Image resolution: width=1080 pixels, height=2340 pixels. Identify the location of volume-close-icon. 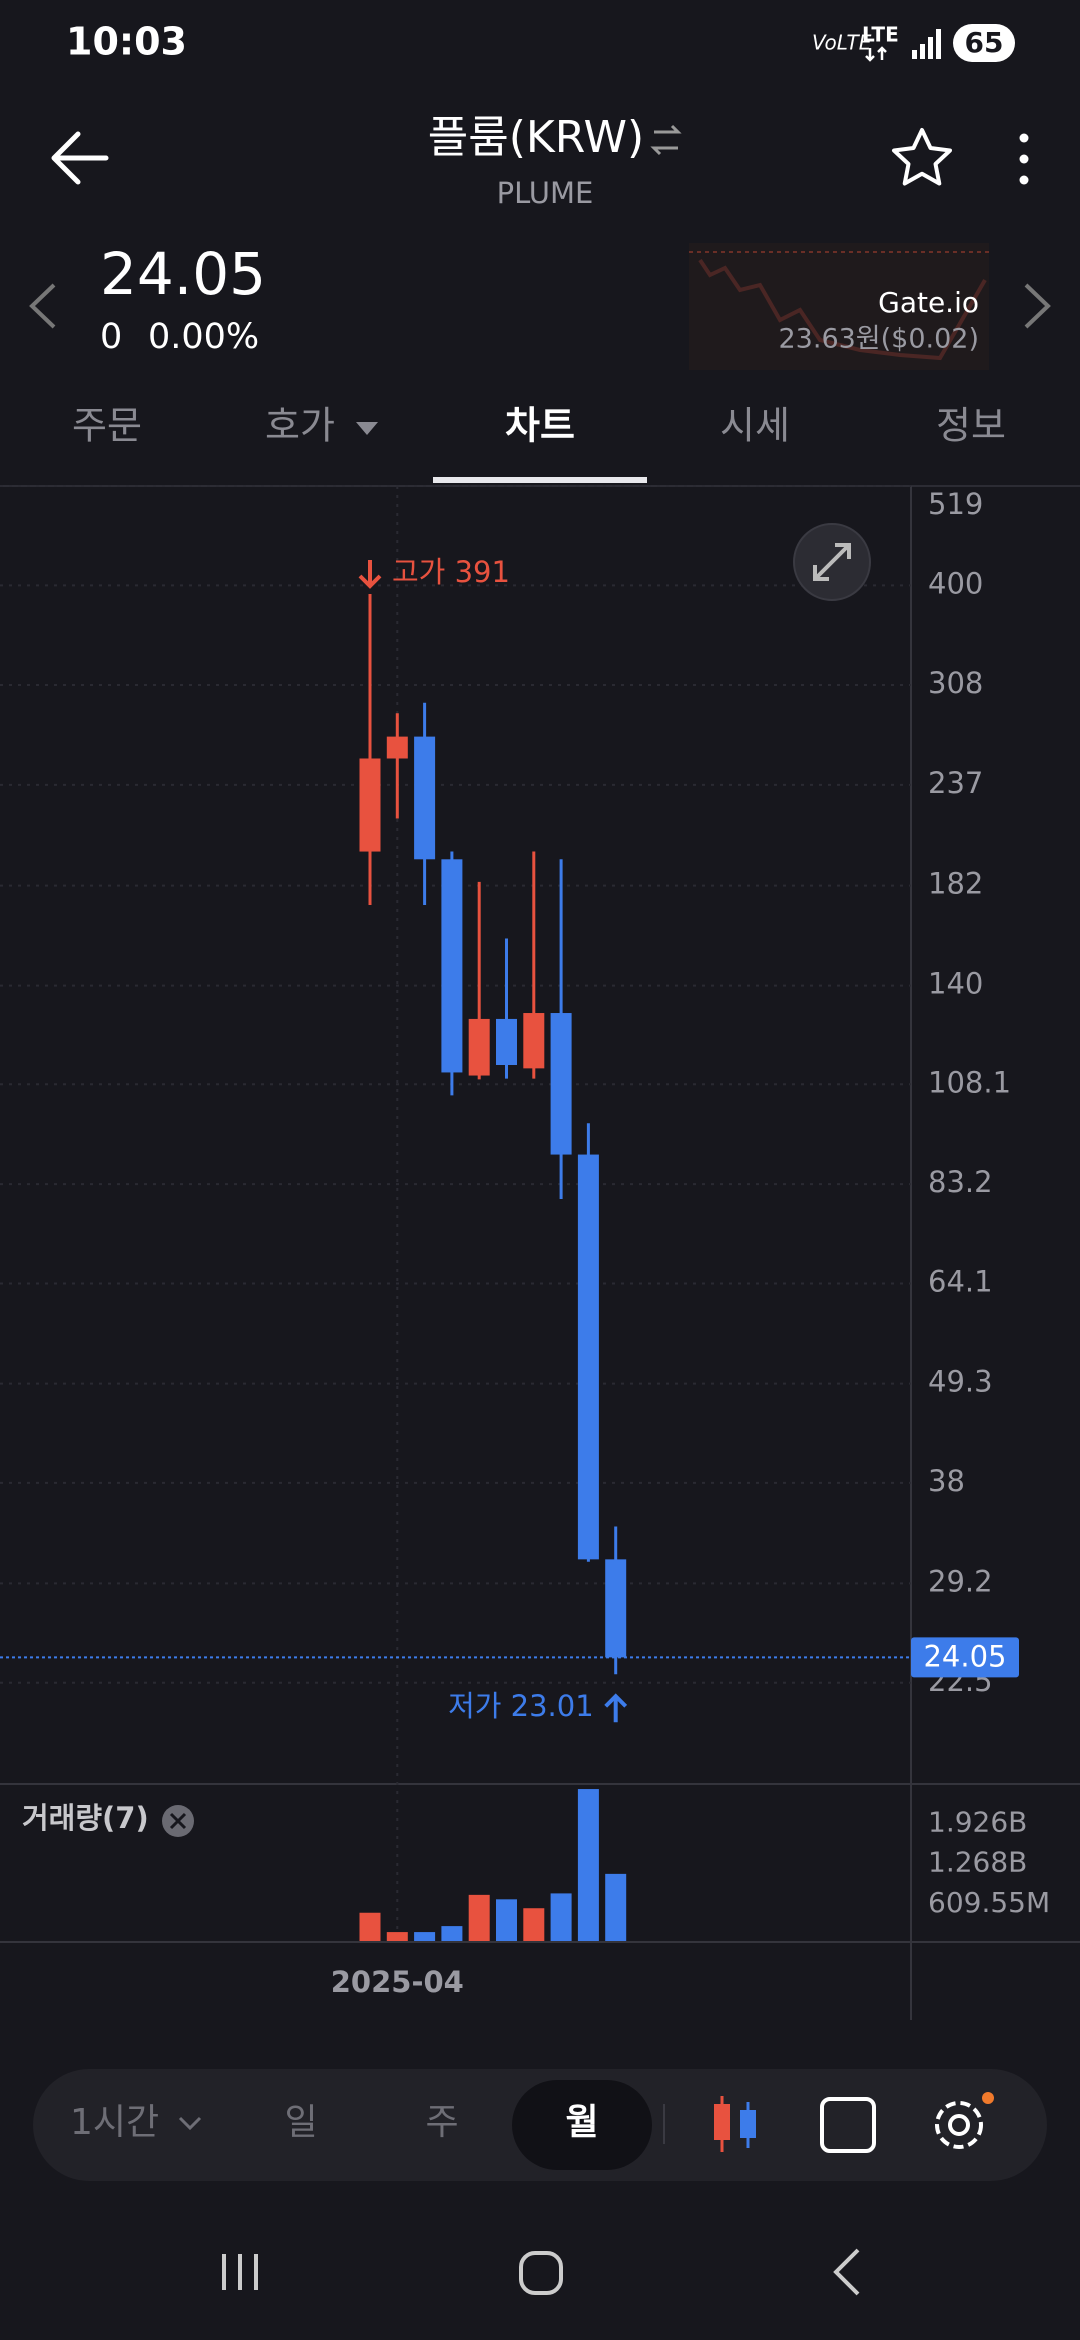
(178, 1821).